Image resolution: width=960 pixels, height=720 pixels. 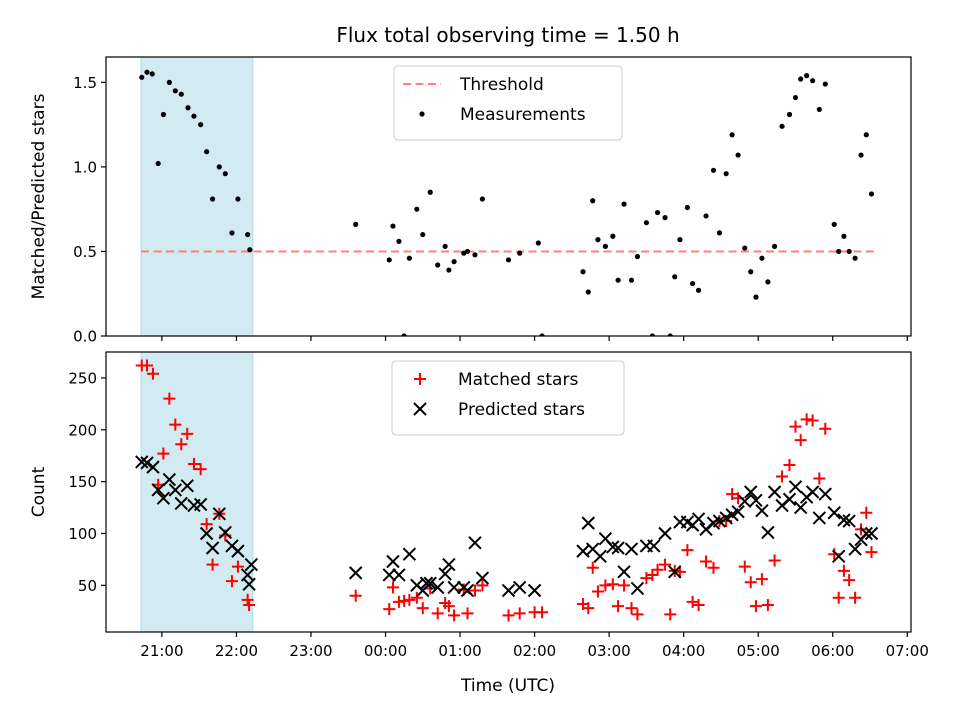 What do you see at coordinates (501, 85) in the screenshot?
I see `legend-label: Threshold` at bounding box center [501, 85].